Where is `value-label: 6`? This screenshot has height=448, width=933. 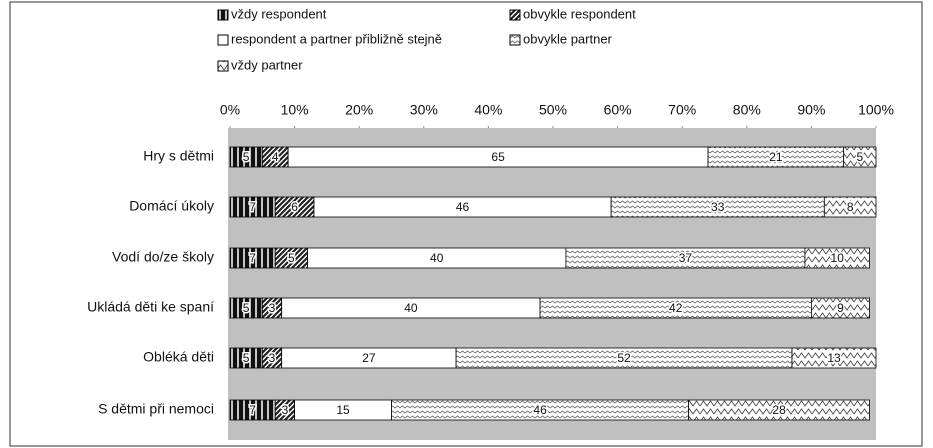
value-label: 6 is located at coordinates (294, 207).